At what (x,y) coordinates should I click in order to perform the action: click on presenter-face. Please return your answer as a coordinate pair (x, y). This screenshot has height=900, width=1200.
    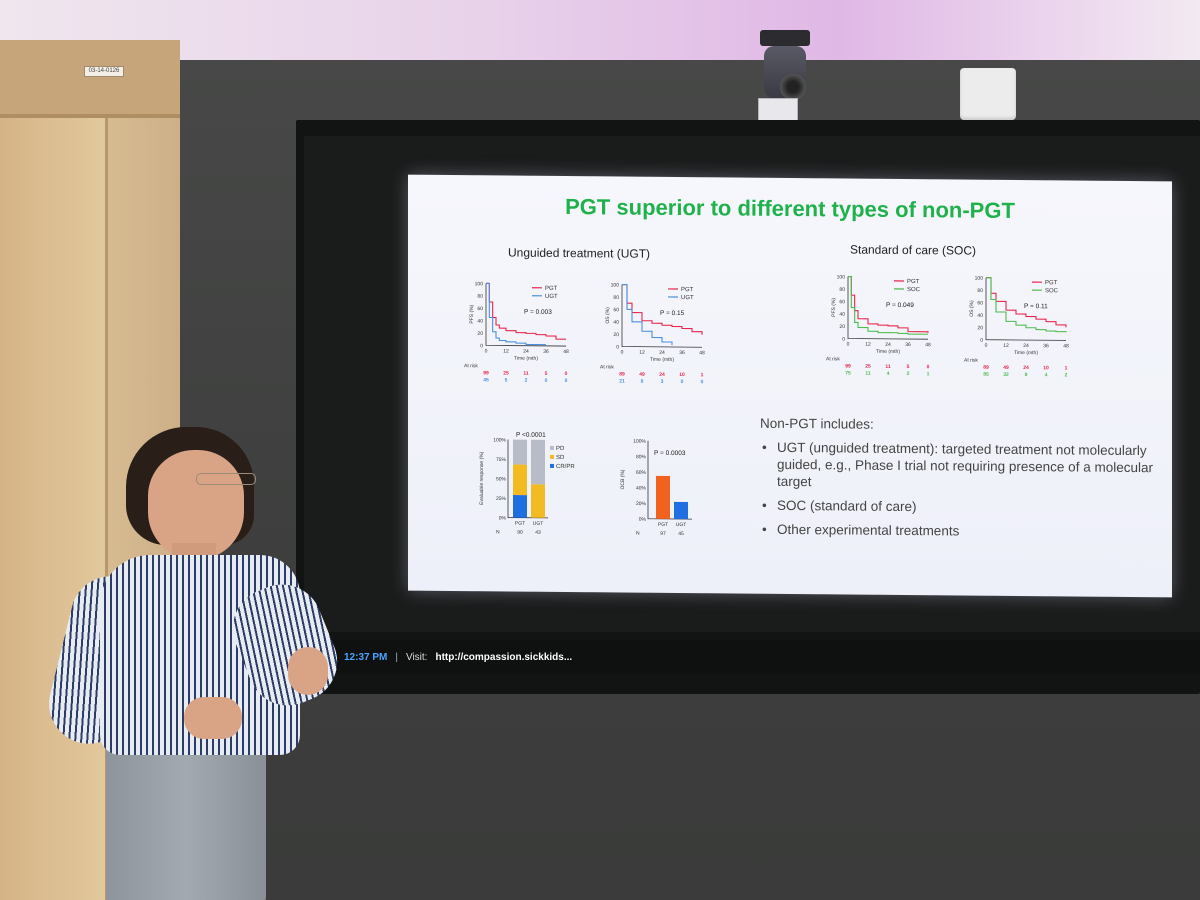
    Looking at the image, I should click on (196, 505).